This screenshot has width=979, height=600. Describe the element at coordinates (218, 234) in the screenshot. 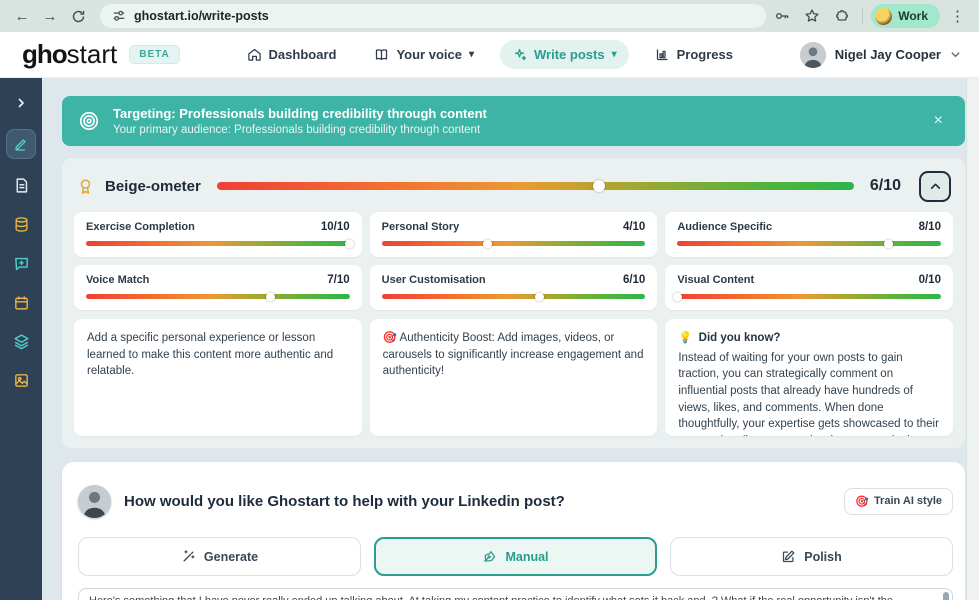

I see `metric-card-exercise-completion: Exercise Completion 10/10` at that location.